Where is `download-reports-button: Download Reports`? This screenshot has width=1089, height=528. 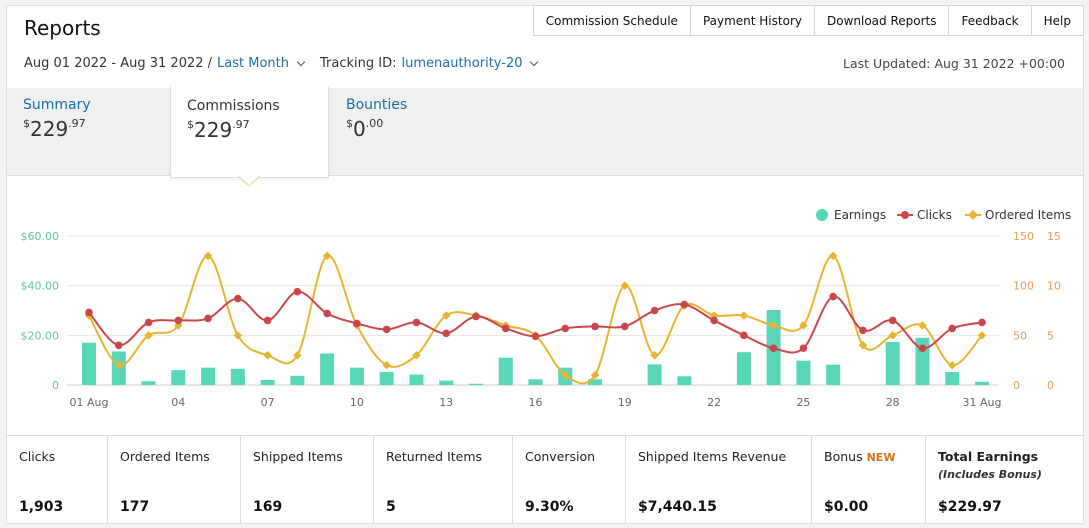
download-reports-button: Download Reports is located at coordinates (882, 20).